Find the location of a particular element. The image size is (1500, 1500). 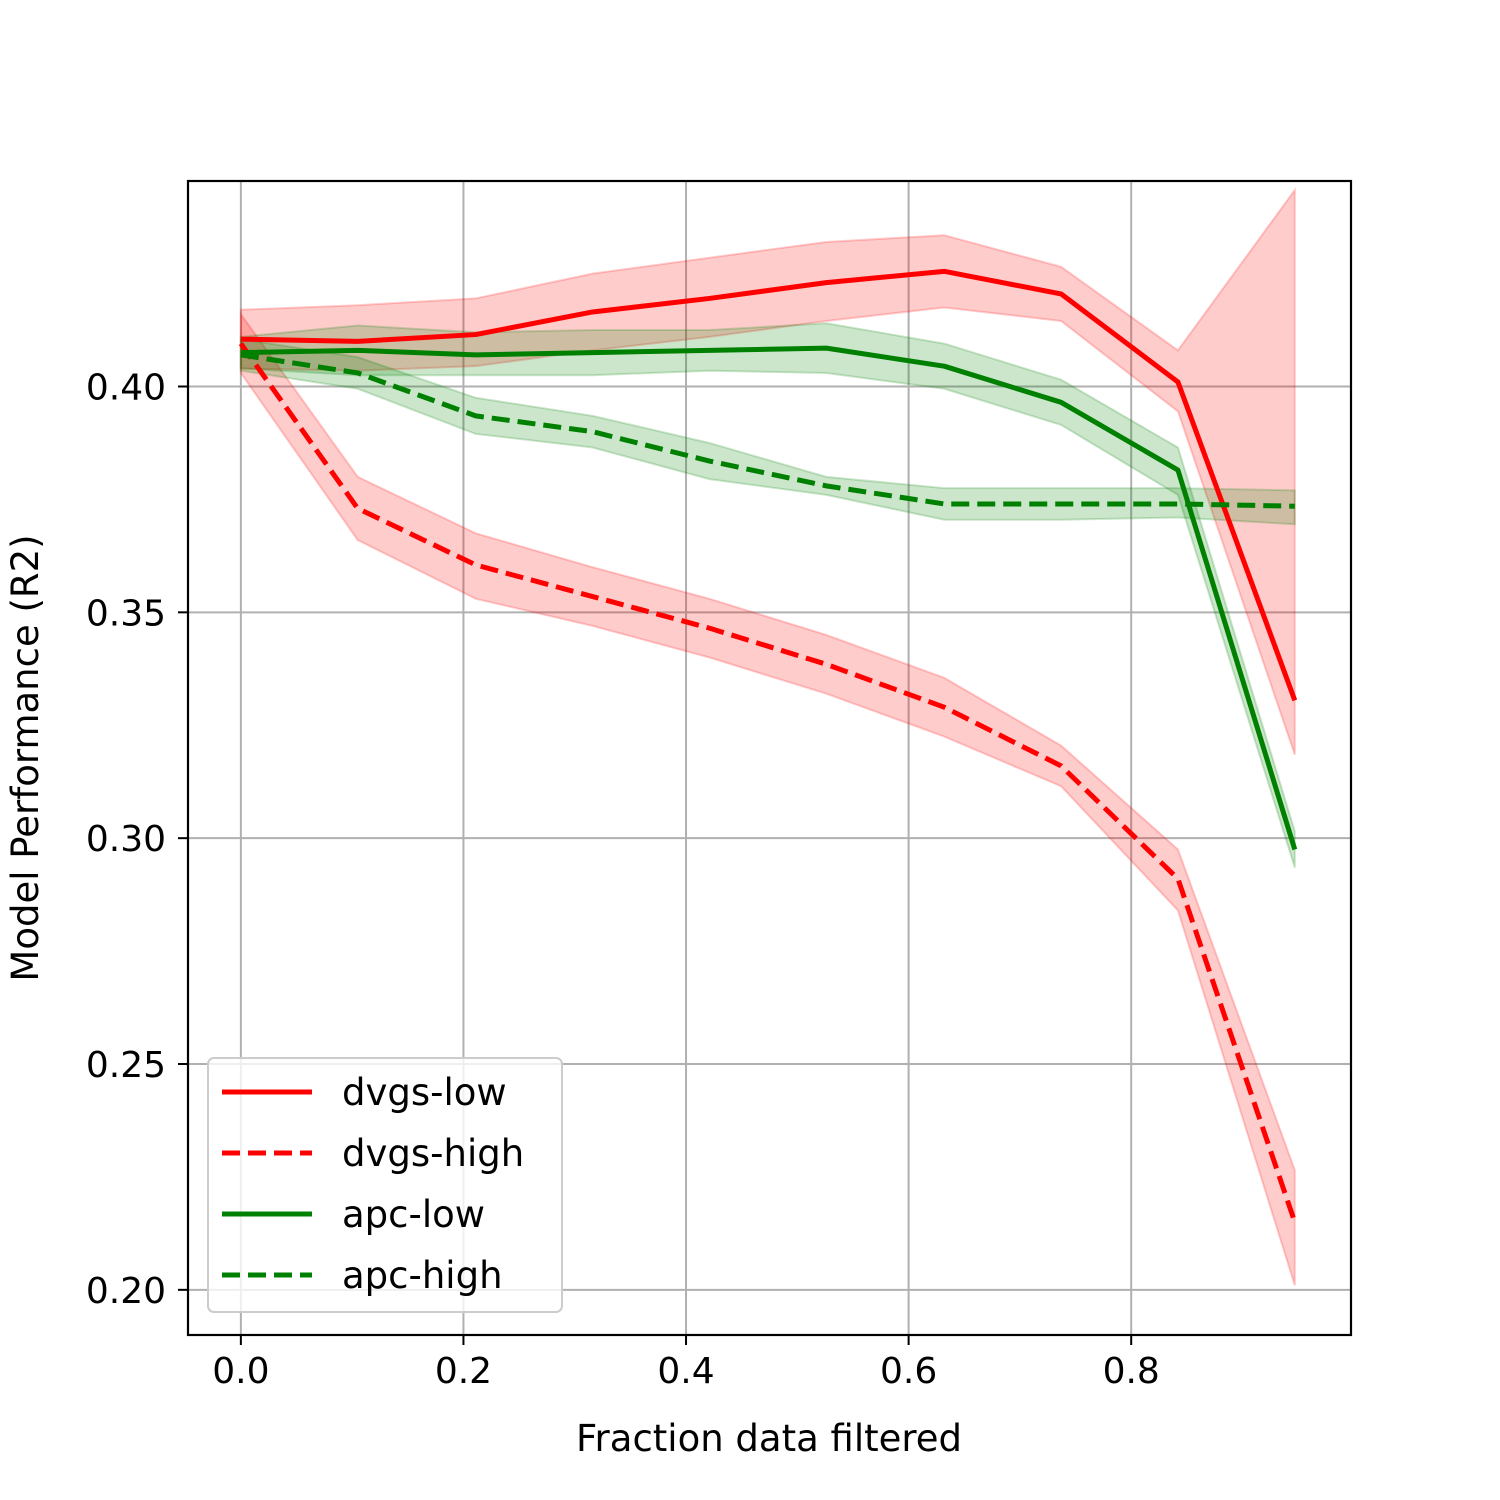

y-axis-label: Model Performance (R2) is located at coordinates (25, 757).